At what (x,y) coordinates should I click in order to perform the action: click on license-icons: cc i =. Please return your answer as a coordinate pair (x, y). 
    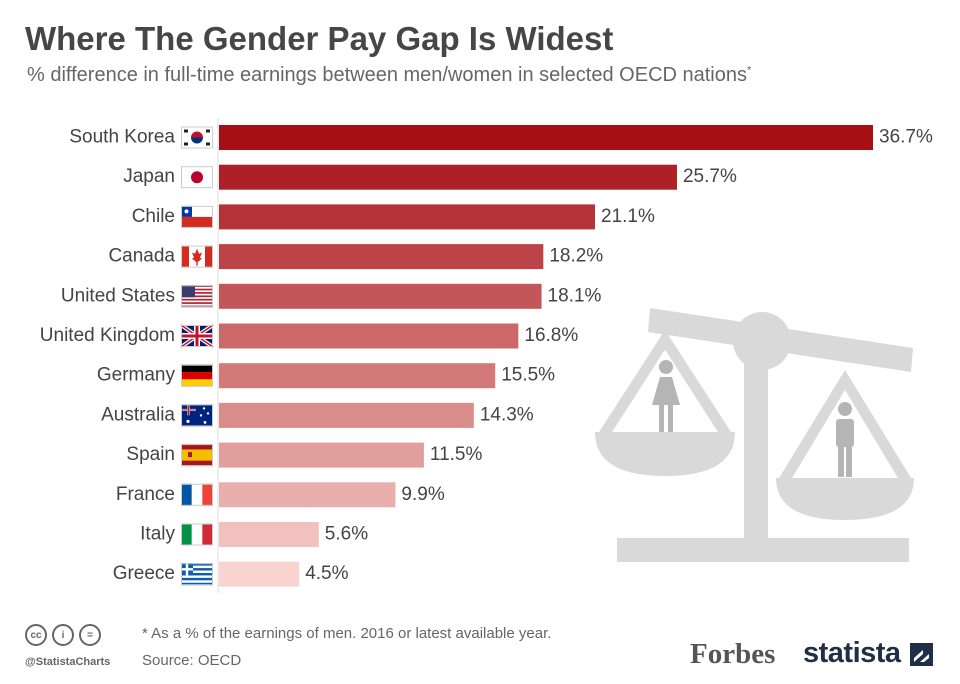
    Looking at the image, I should click on (63, 635).